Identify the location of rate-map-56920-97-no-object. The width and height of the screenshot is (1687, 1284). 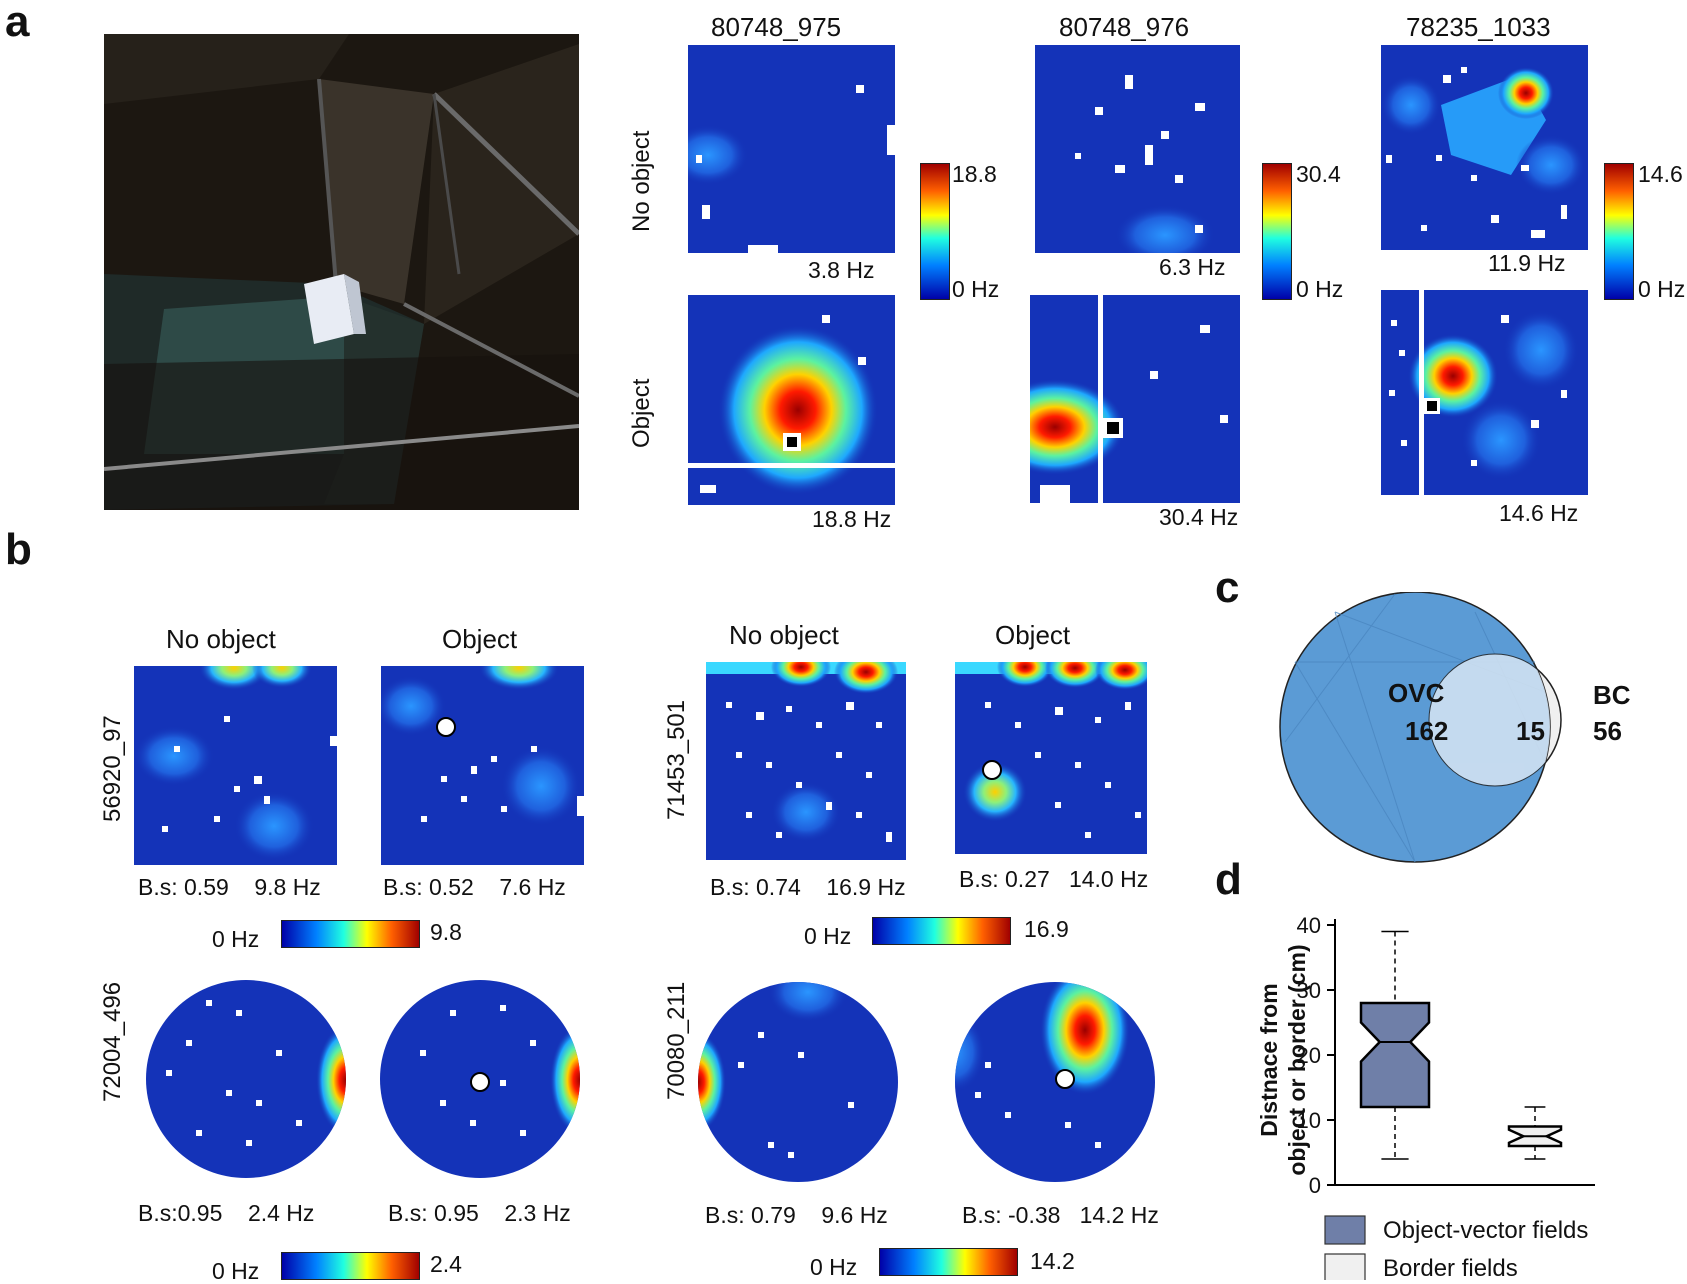
(235, 765).